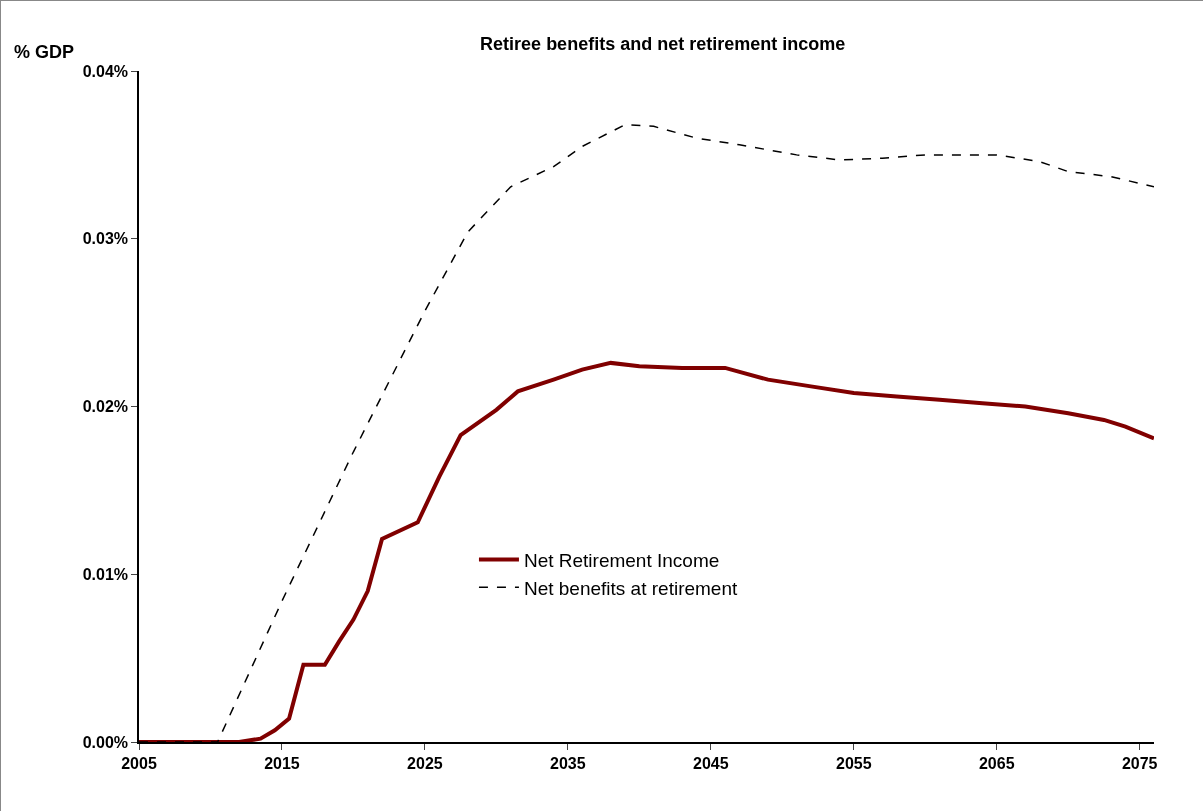 The image size is (1203, 811). What do you see at coordinates (105, 742) in the screenshot?
I see `y-tick-label: 0.00%` at bounding box center [105, 742].